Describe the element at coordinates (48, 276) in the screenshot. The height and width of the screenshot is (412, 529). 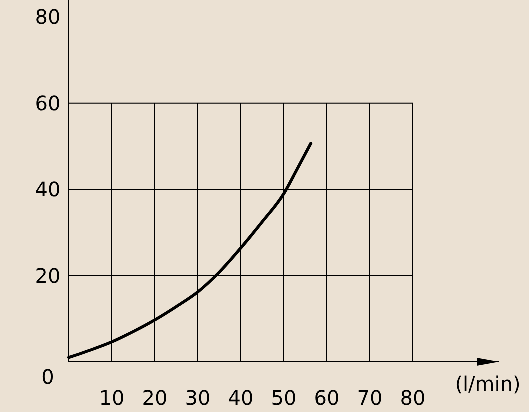
I see `y-tick-label: 20` at that location.